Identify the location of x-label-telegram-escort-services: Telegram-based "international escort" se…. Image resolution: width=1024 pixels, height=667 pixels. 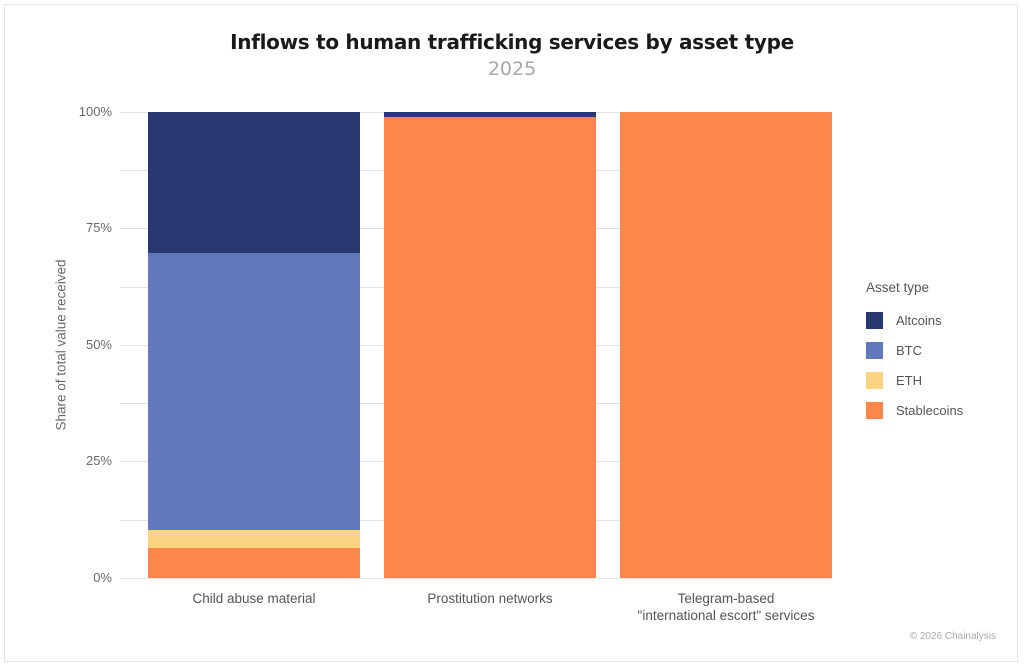
(726, 607).